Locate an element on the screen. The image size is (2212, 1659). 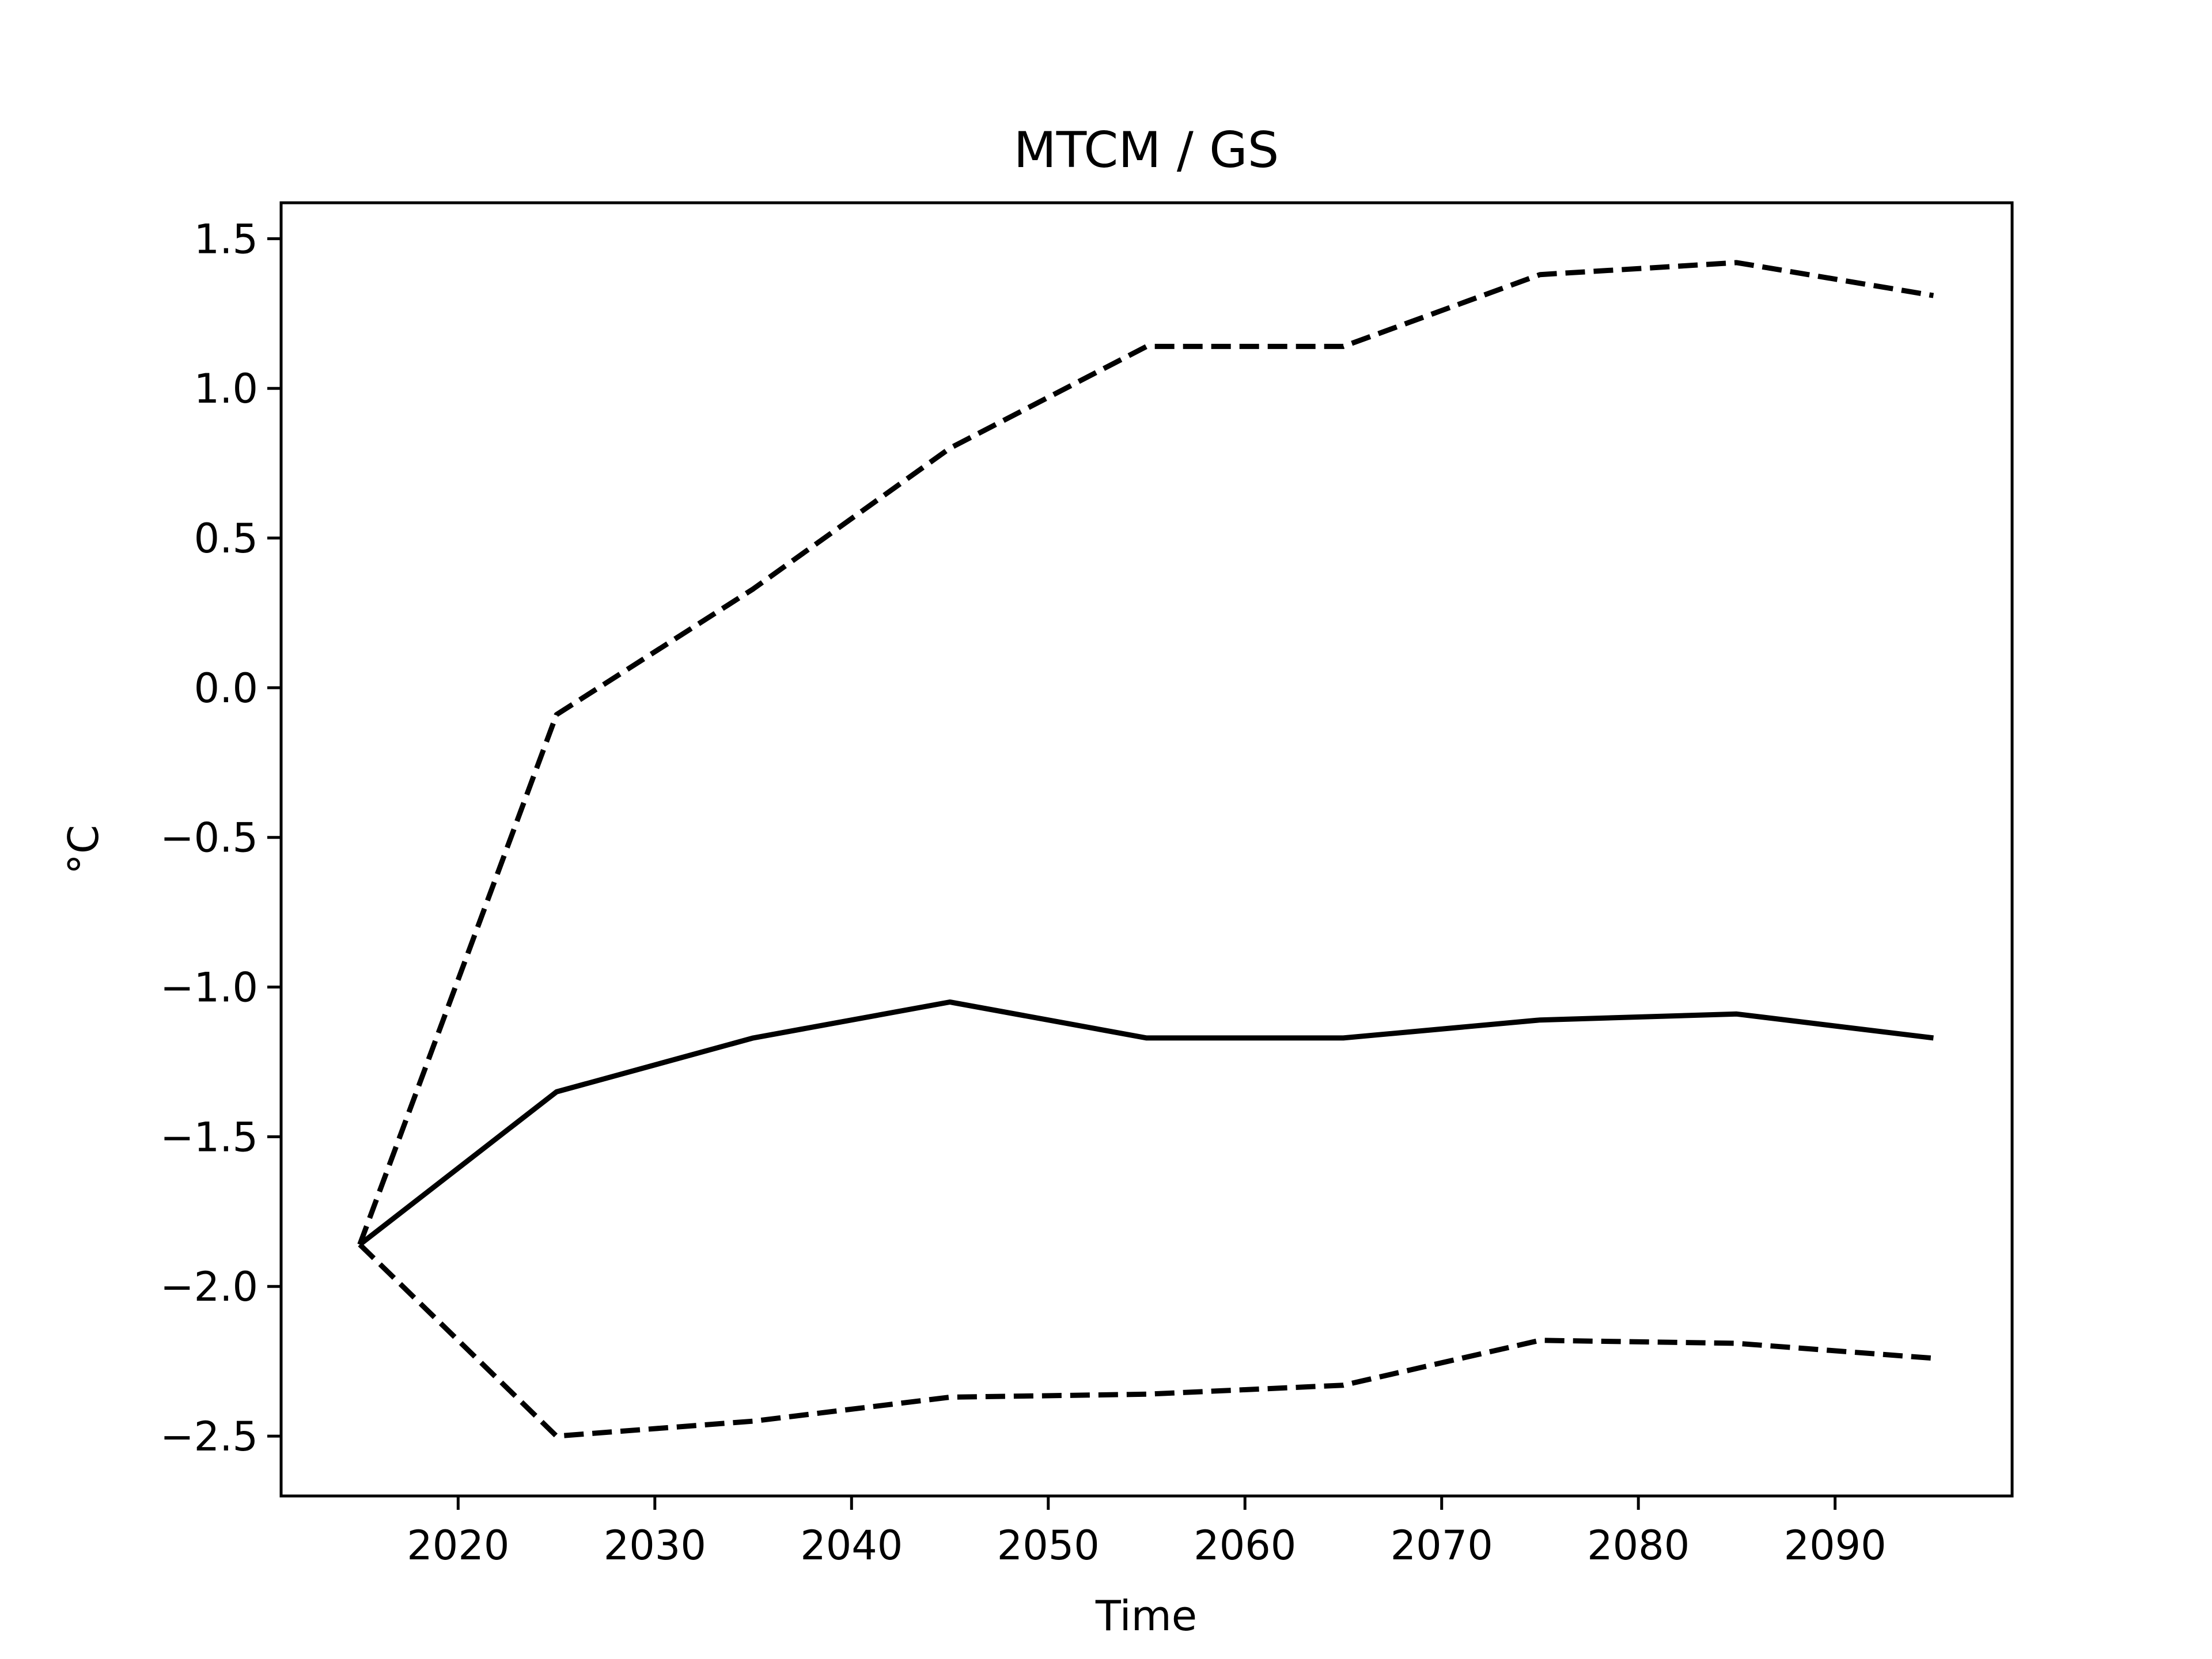
y-tick-label: 1.5 is located at coordinates (226, 239).